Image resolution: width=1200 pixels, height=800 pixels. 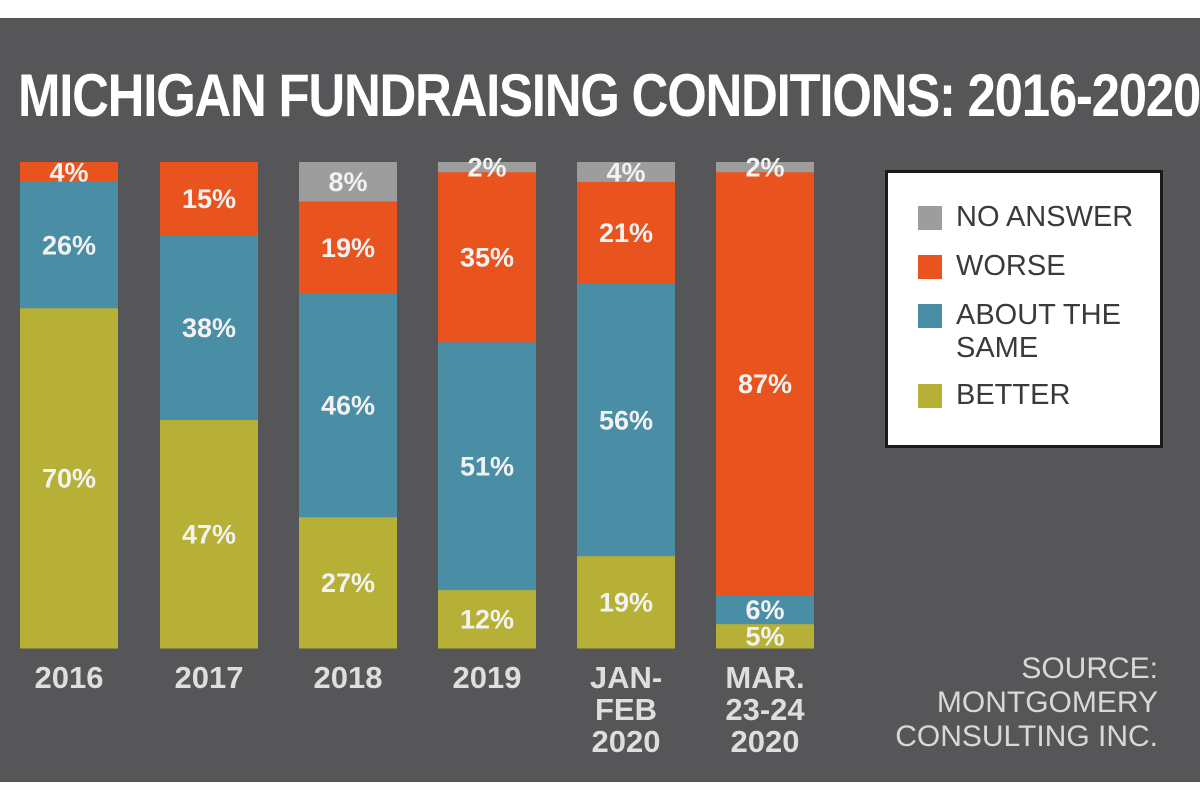 I want to click on category-label-line: 2019, so click(x=487, y=677).